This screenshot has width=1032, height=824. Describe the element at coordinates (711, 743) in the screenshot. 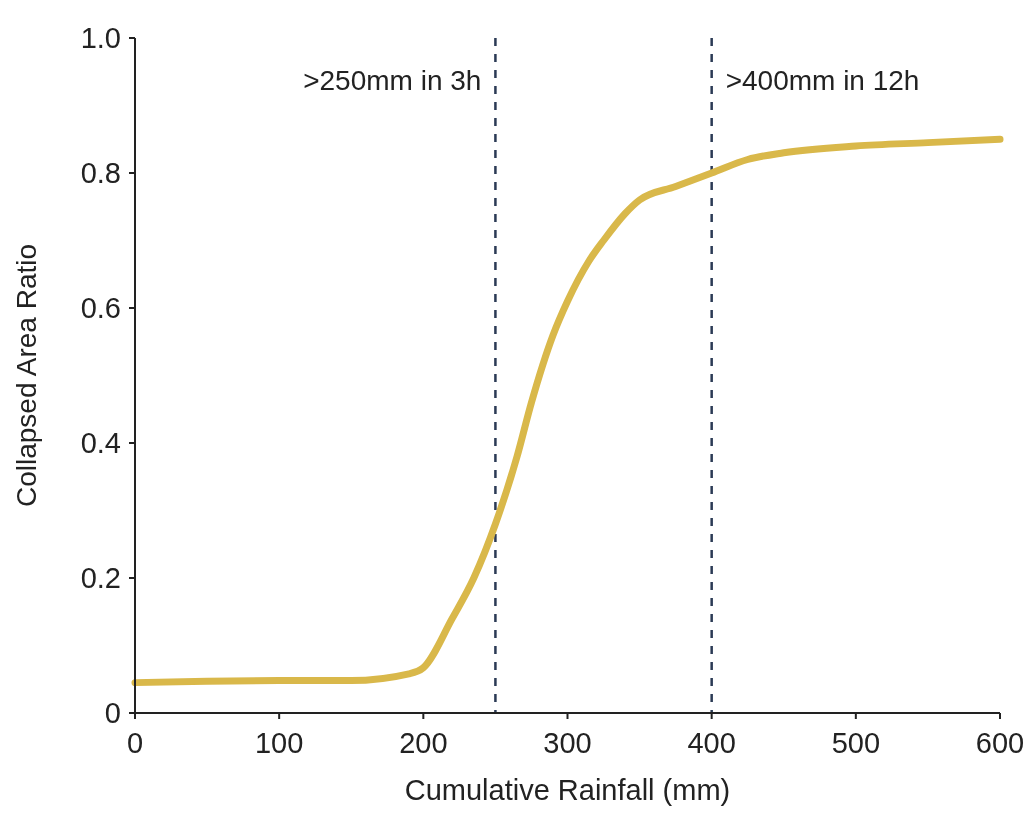

I see `x-tick-label: 400` at that location.